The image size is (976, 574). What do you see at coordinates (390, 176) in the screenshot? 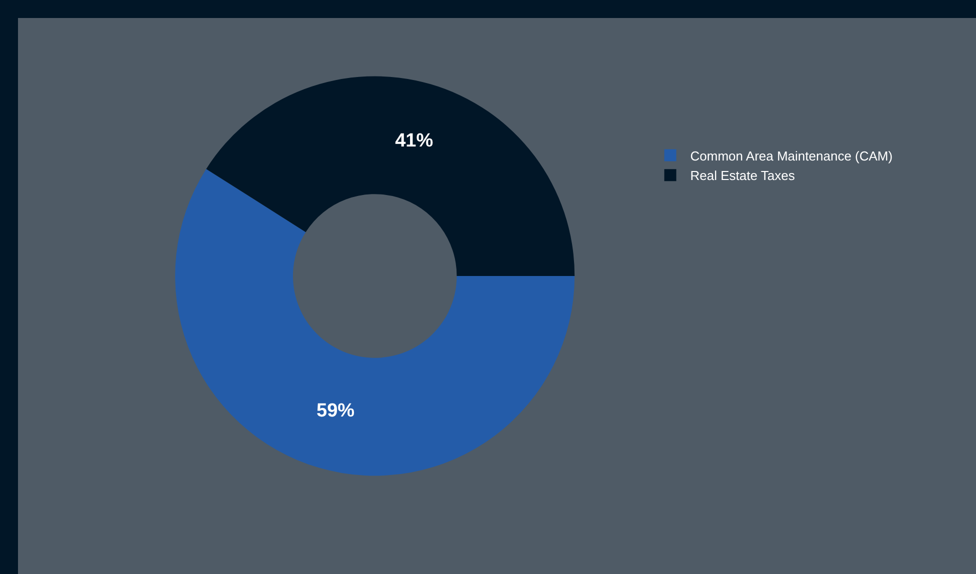
I see `donut-slice` at bounding box center [390, 176].